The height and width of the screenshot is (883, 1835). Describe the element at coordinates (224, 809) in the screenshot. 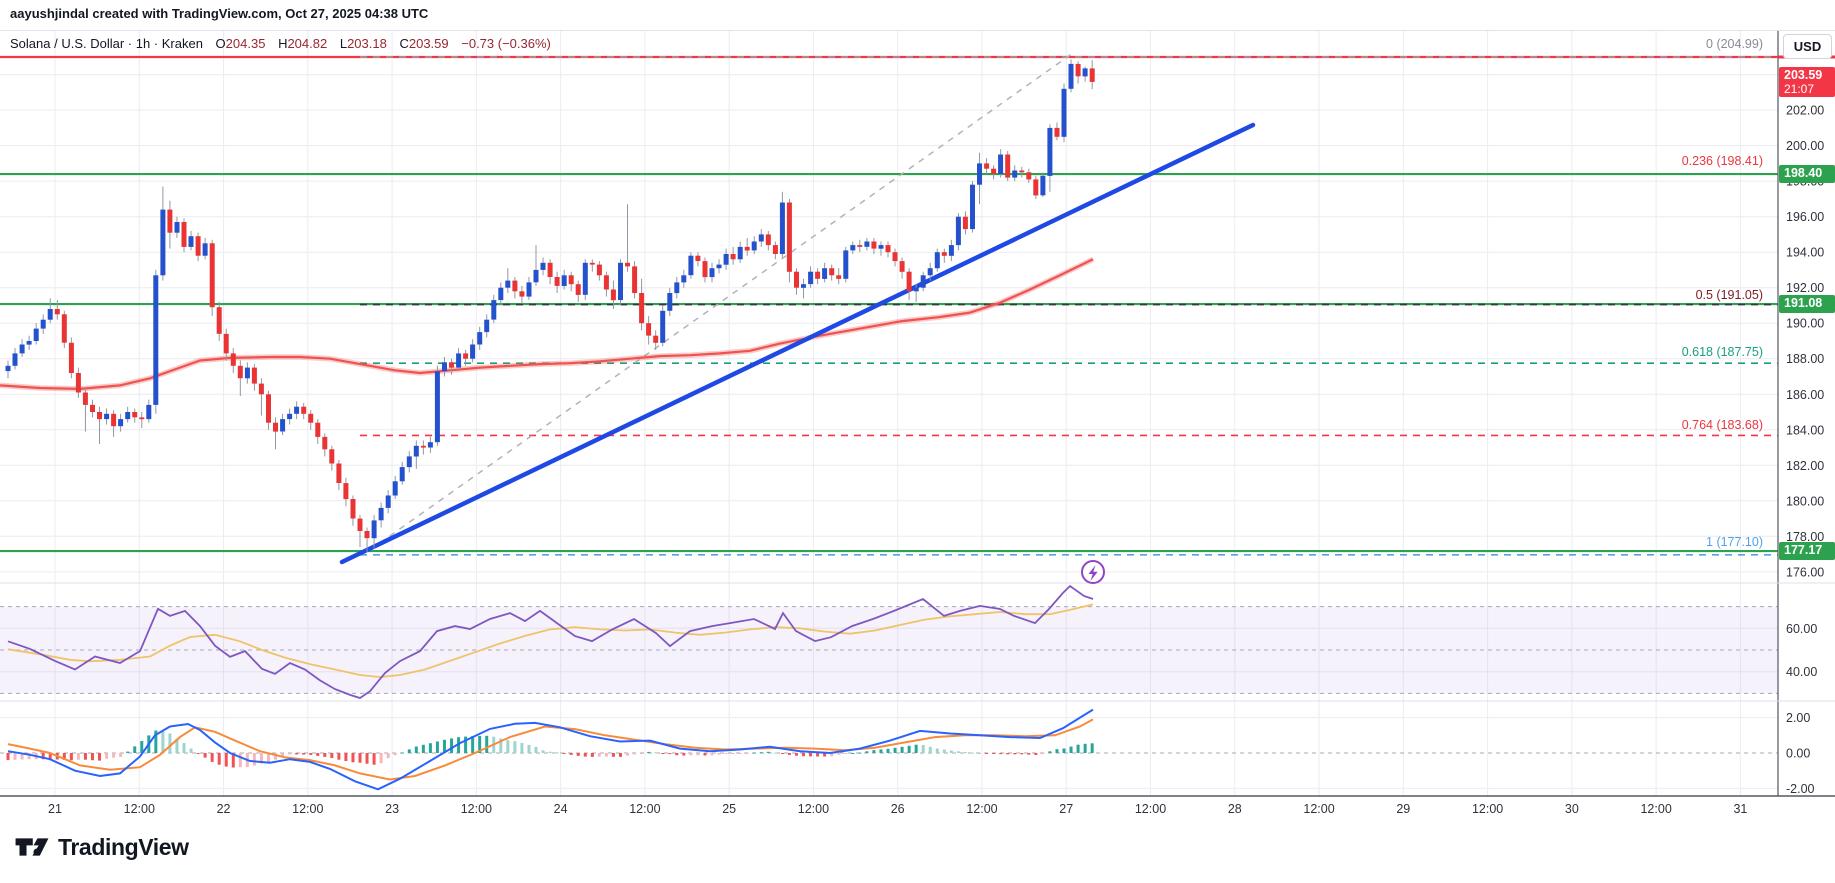

I see `svg-text: 22` at that location.